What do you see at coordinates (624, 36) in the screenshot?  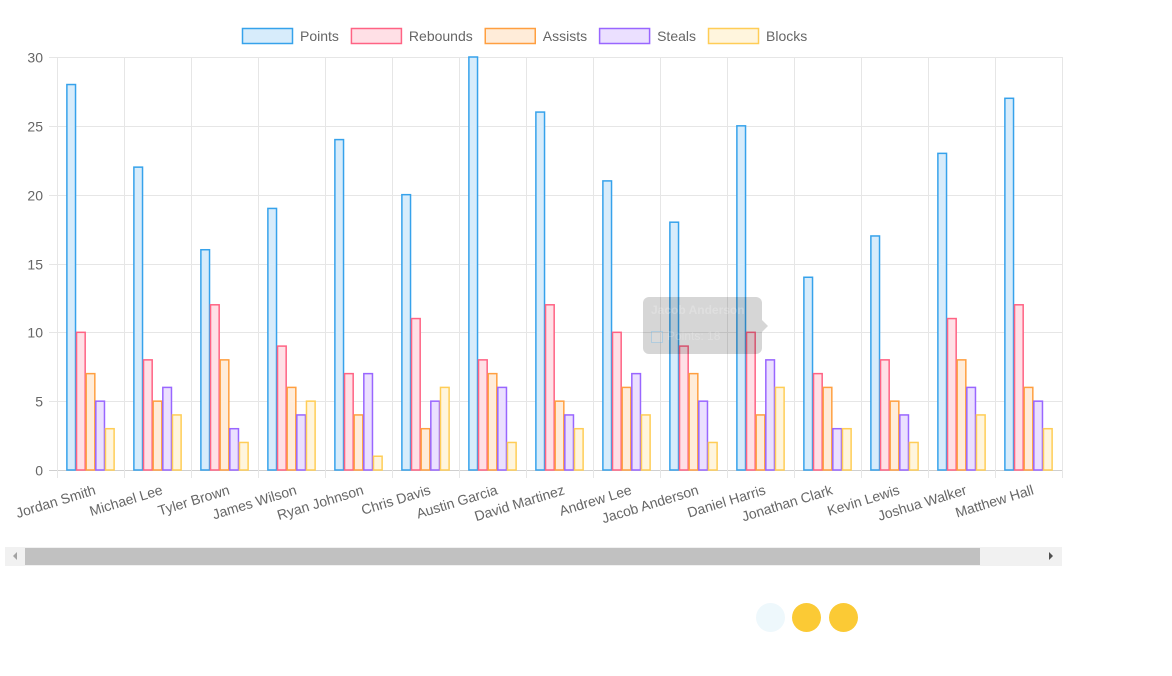 I see `legend-swatch-steals` at bounding box center [624, 36].